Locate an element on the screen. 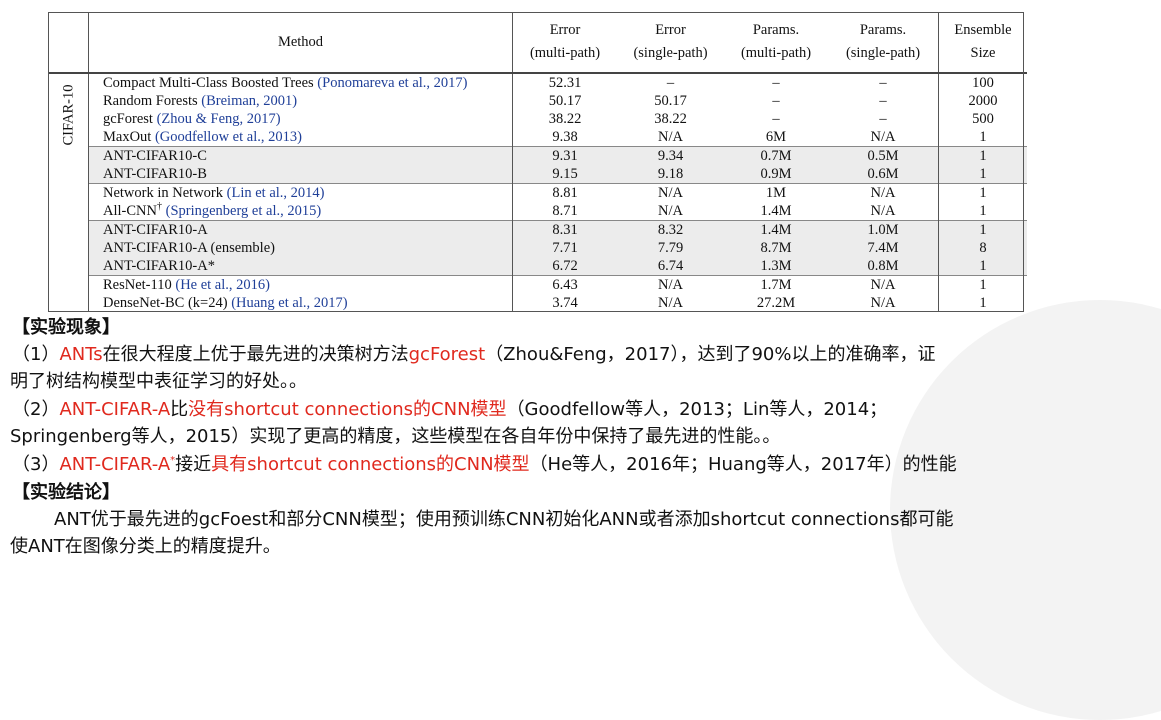 Image resolution: width=1161 pixels, height=720 pixels. cell-error-multi: 3.74 is located at coordinates (565, 303).